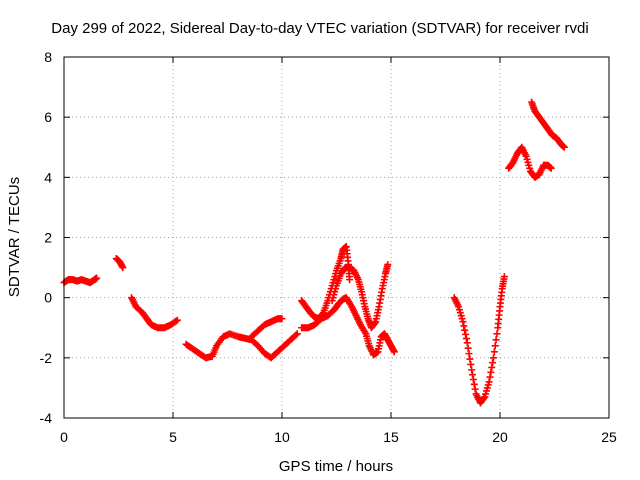 Image resolution: width=640 pixels, height=480 pixels. What do you see at coordinates (500, 437) in the screenshot?
I see `x-tick-label: 20` at bounding box center [500, 437].